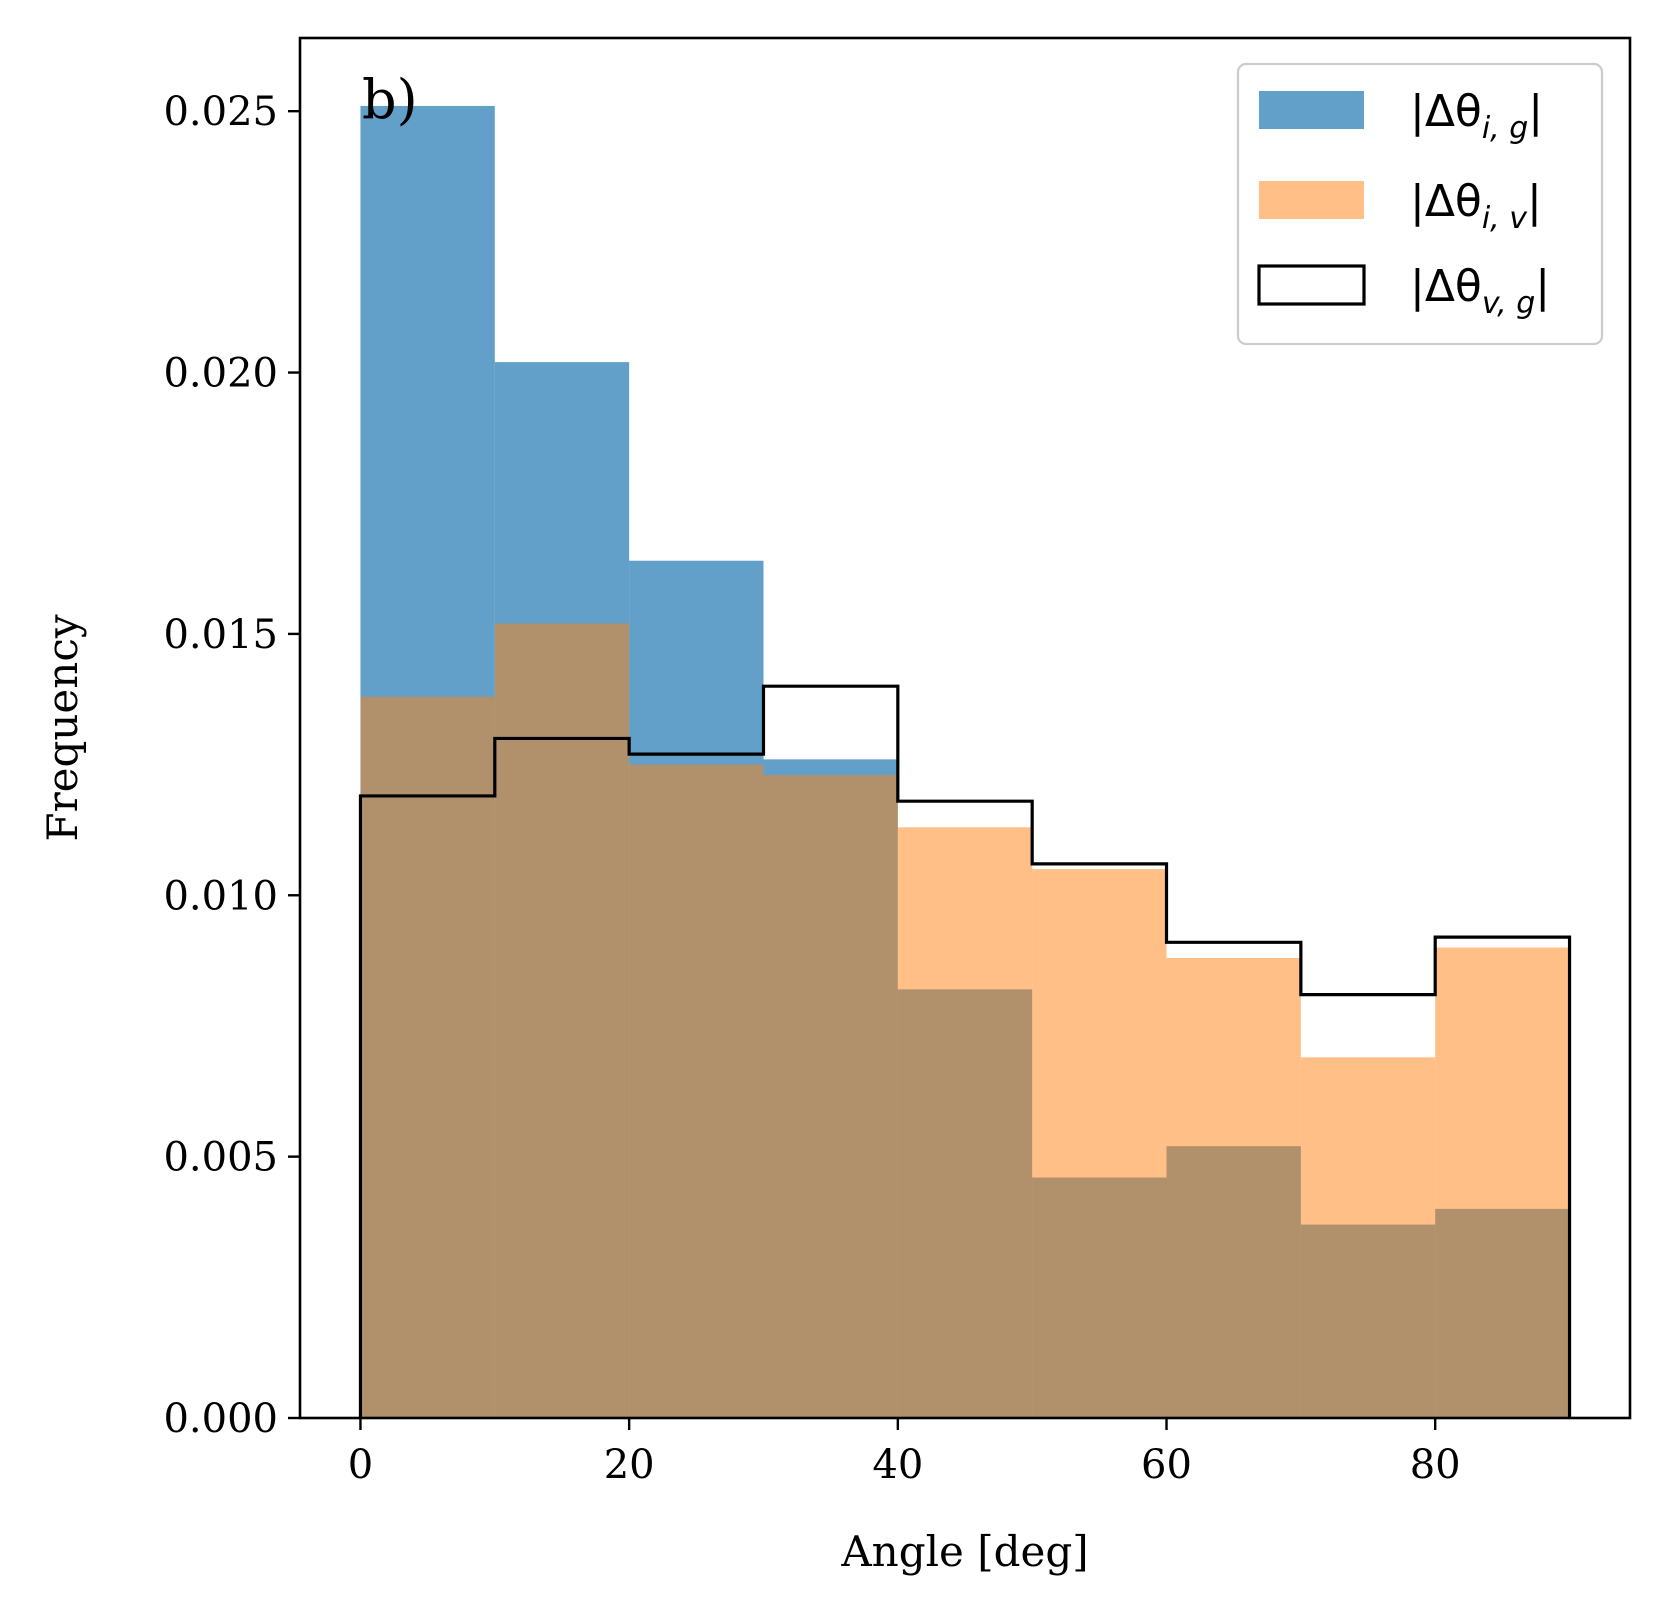 The height and width of the screenshot is (1611, 1660). I want to click on x-tick-label: 40, so click(897, 1465).